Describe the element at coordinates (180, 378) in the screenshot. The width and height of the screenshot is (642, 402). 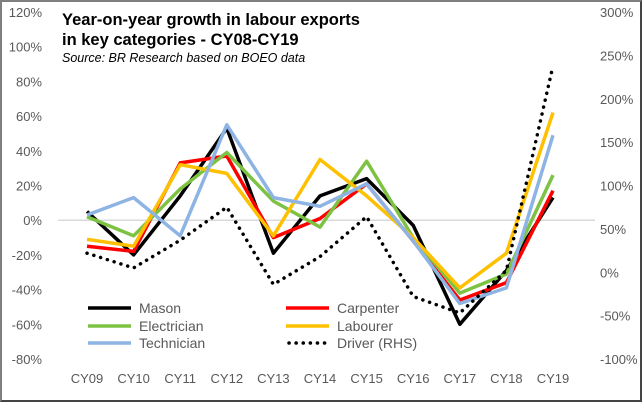
I see `x-axis-tick-label: CY11` at that location.